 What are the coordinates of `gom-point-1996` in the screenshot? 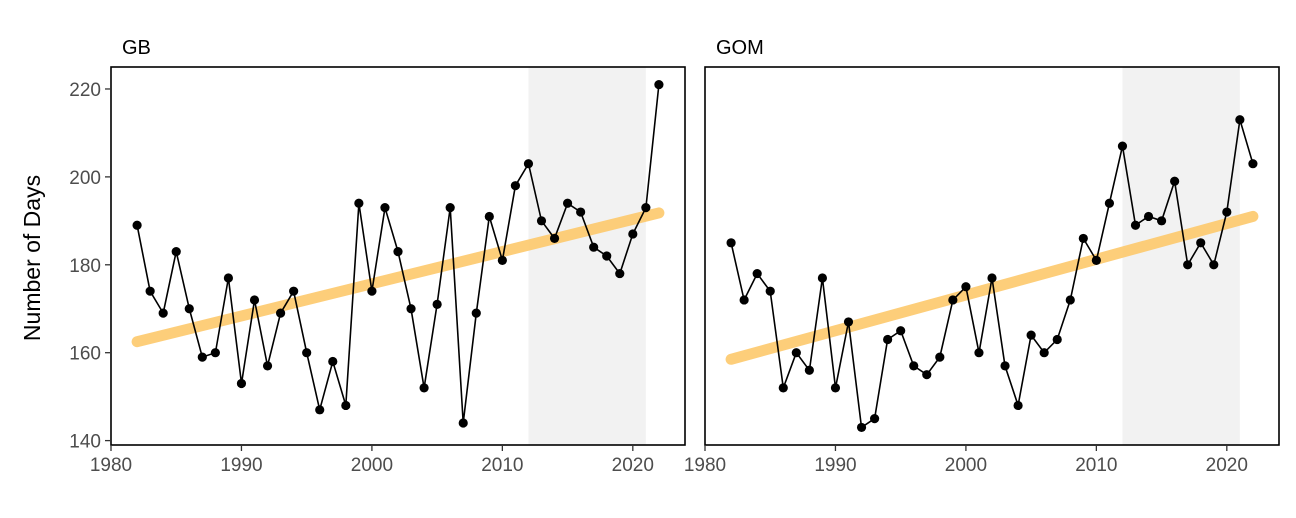 It's located at (914, 366).